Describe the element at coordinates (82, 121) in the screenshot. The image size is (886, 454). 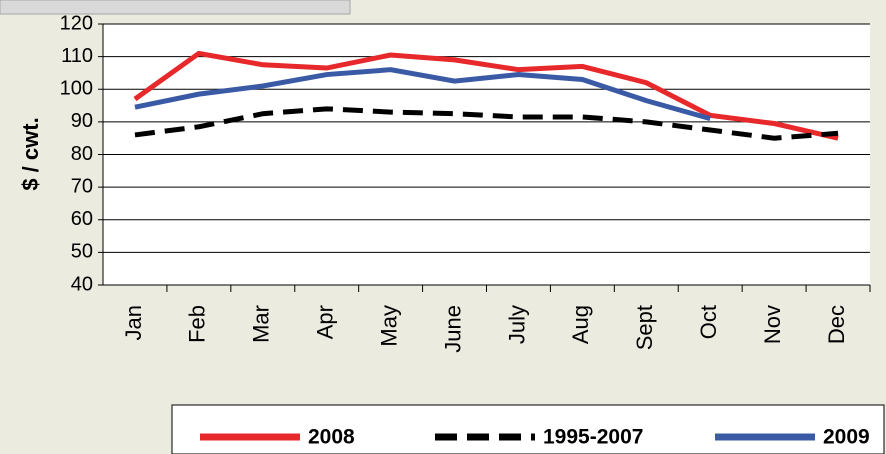
I see `y-tick-label: 90` at that location.